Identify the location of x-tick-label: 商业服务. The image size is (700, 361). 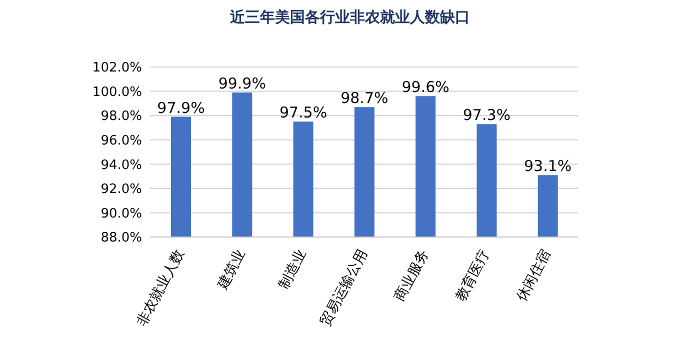
(412, 275).